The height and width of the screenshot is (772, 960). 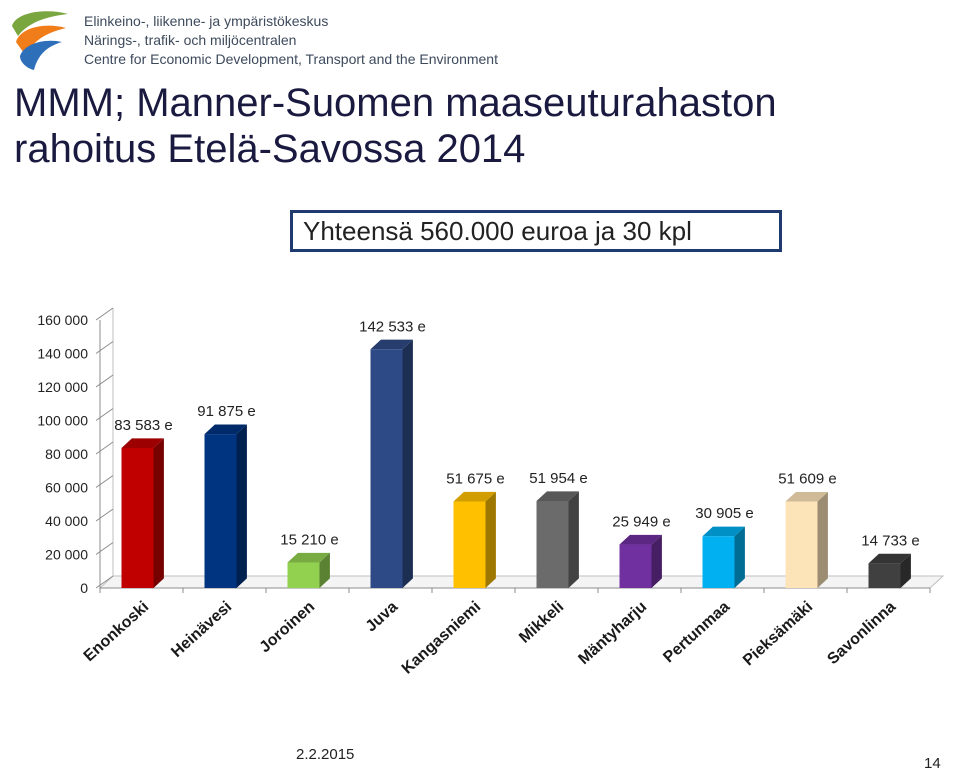 What do you see at coordinates (696, 632) in the screenshot?
I see `category-label: Pertunmaa` at bounding box center [696, 632].